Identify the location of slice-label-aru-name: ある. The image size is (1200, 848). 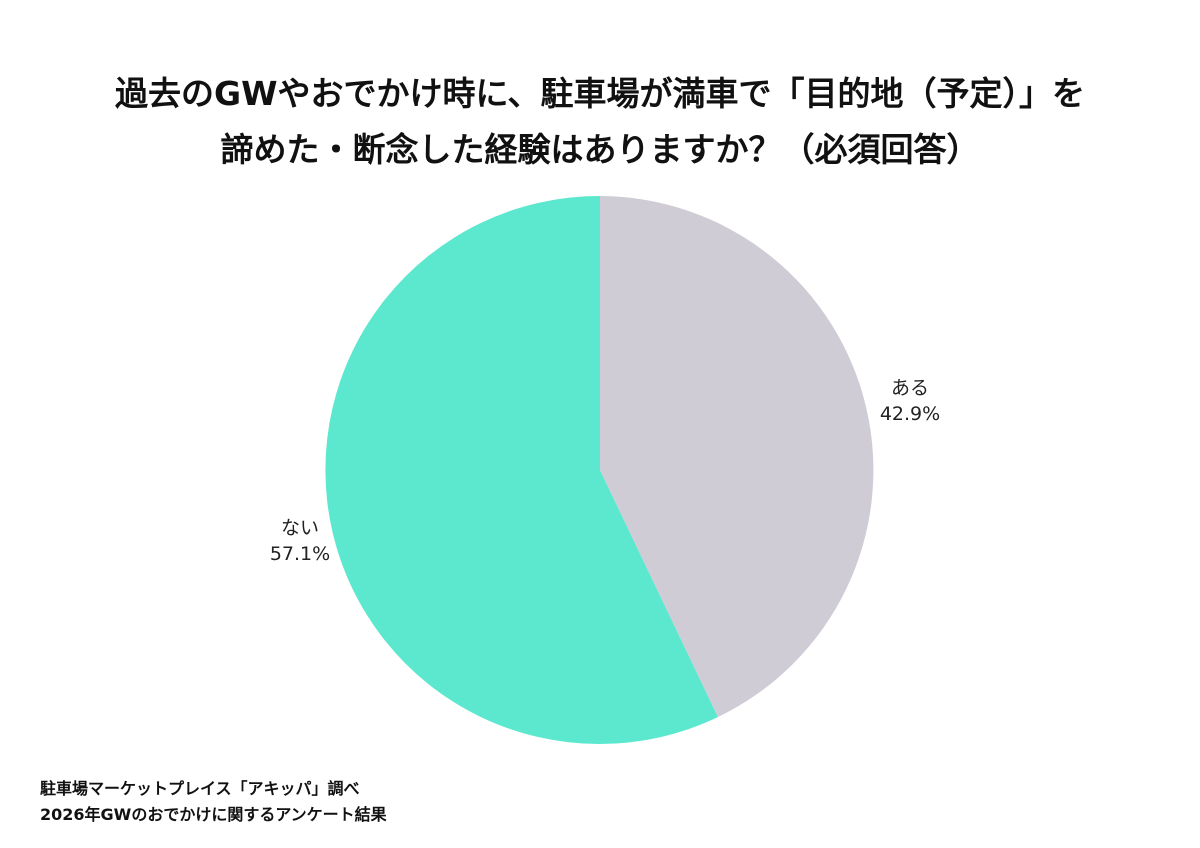
(909, 388).